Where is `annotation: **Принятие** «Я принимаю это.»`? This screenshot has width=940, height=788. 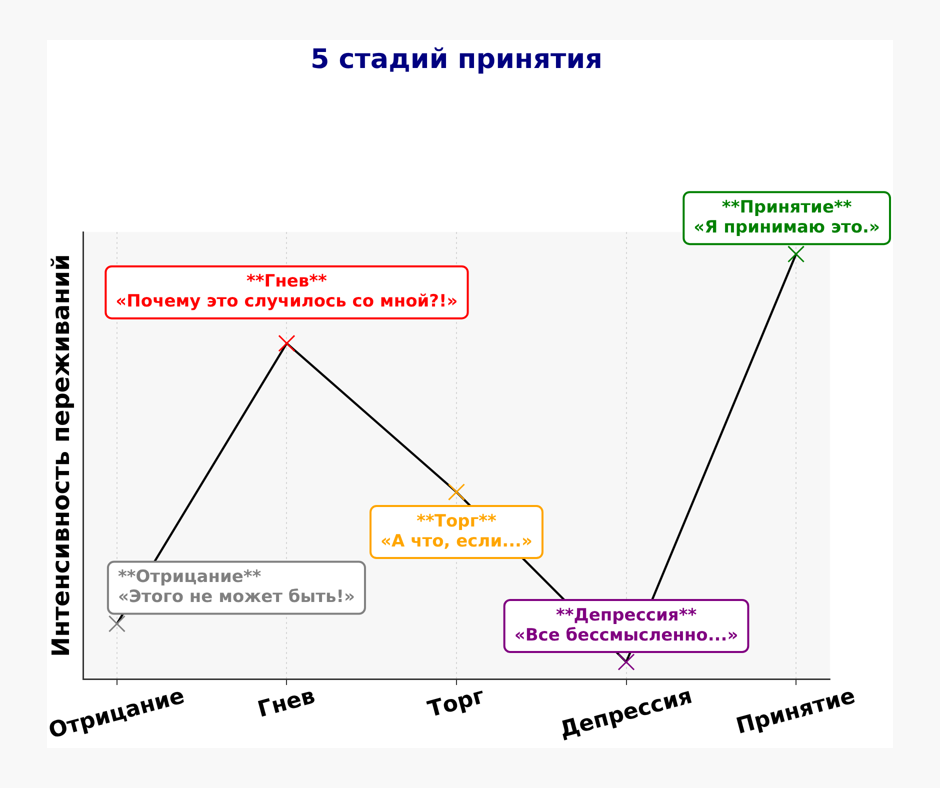 annotation: **Принятие** «Я принимаю это.» is located at coordinates (787, 218).